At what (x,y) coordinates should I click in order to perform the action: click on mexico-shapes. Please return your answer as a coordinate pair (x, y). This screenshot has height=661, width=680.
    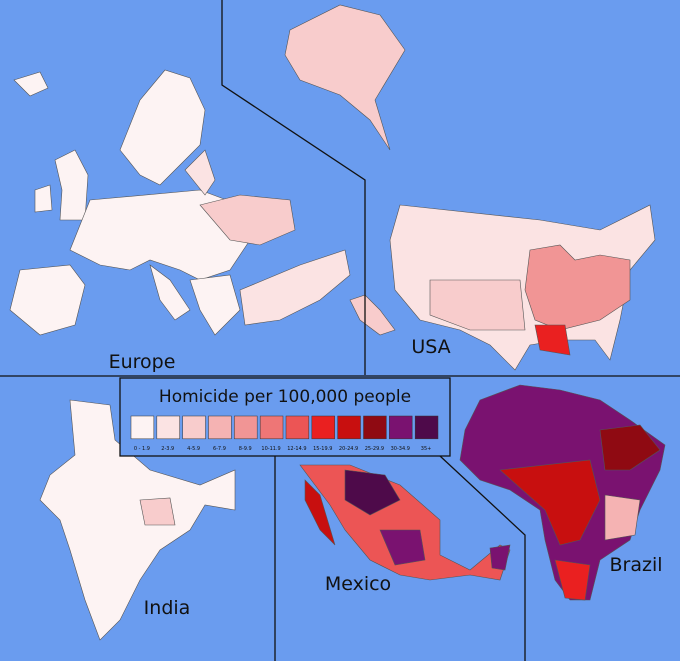
    Looking at the image, I should click on (405, 522).